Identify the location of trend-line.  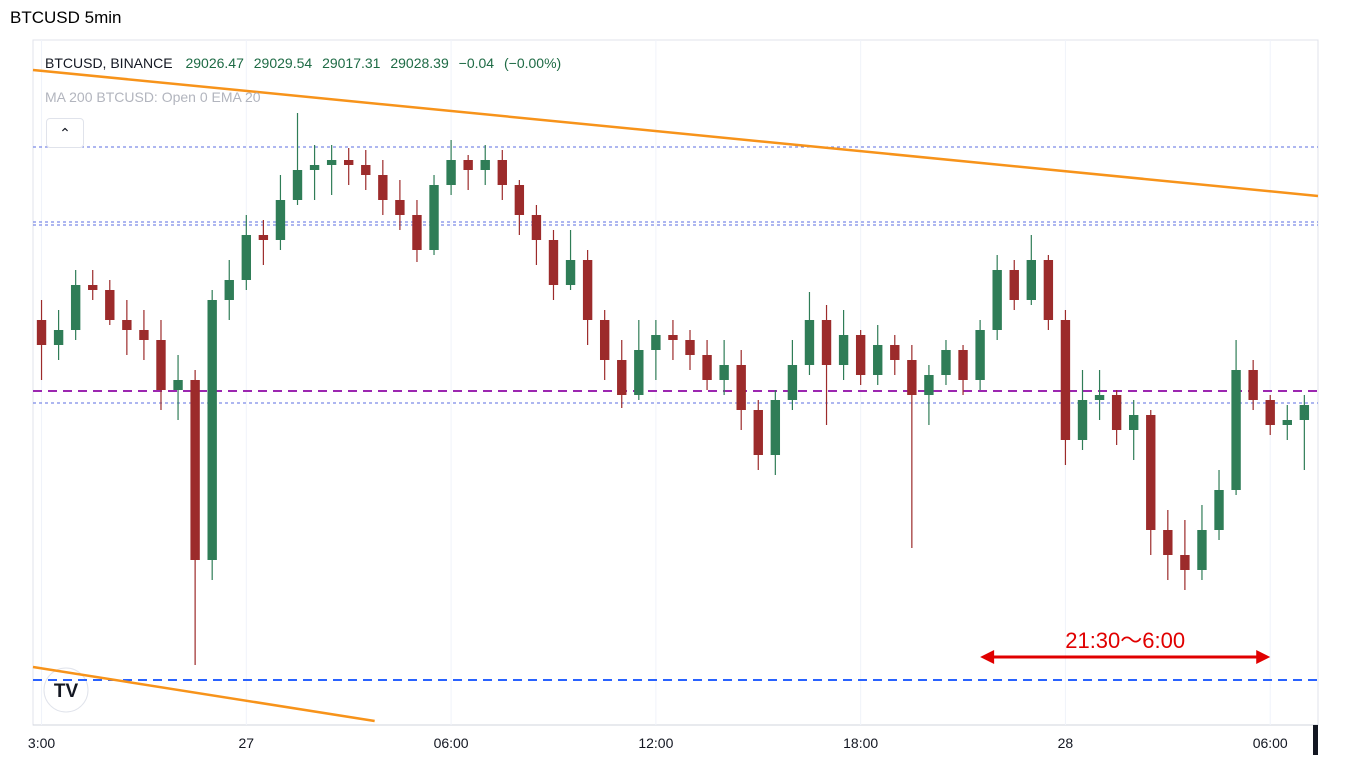
(203, 694).